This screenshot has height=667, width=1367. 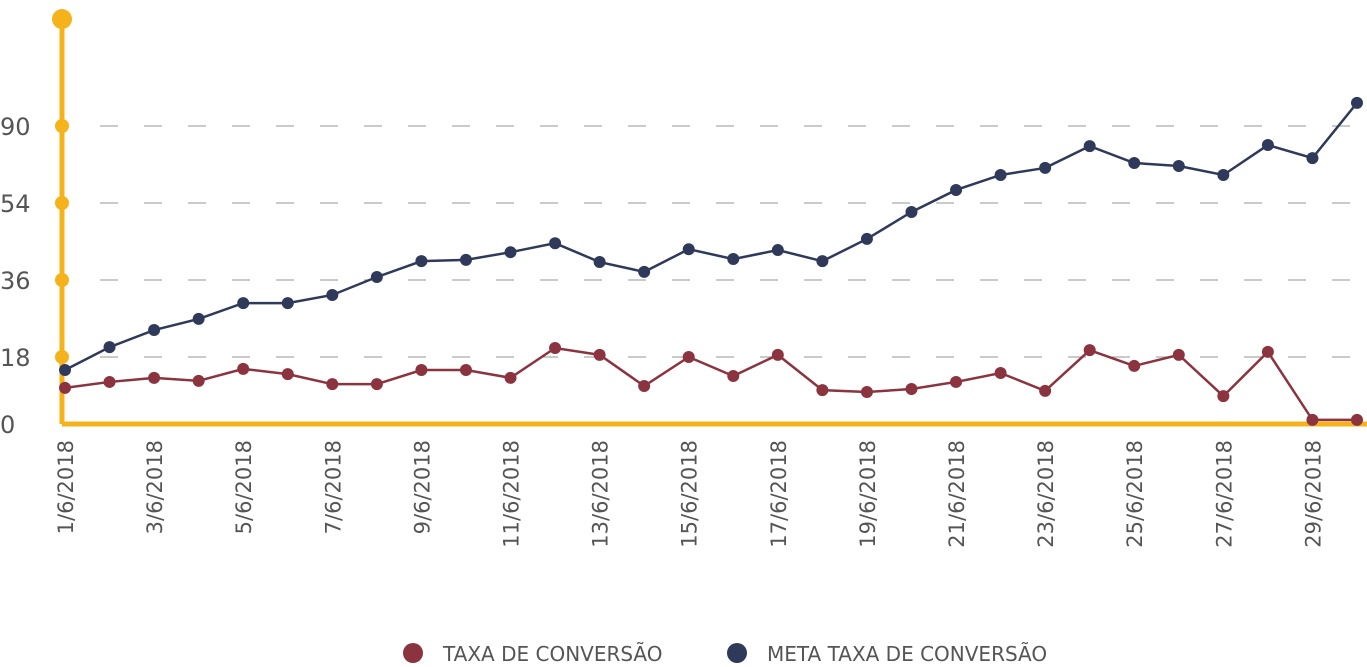 I want to click on x-tick-label: 11/6/2018, so click(x=512, y=494).